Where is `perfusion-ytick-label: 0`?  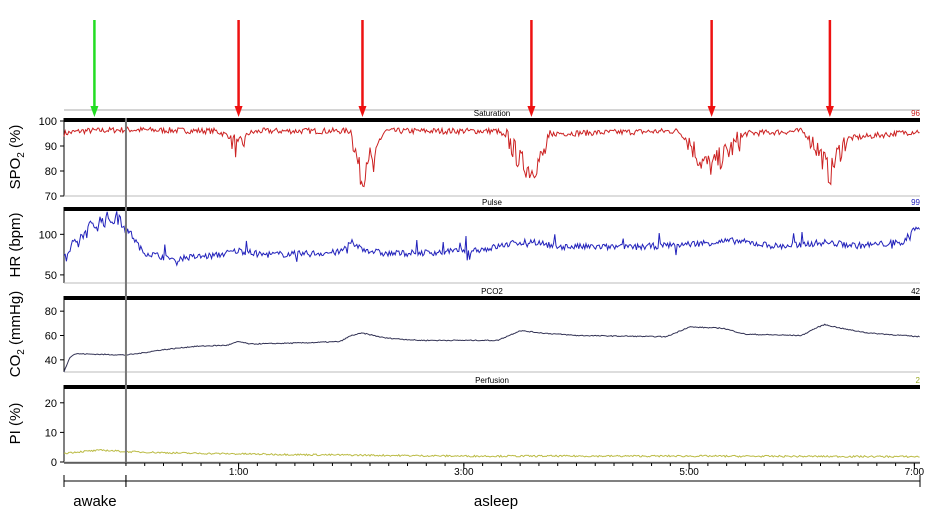 perfusion-ytick-label: 0 is located at coordinates (54, 463).